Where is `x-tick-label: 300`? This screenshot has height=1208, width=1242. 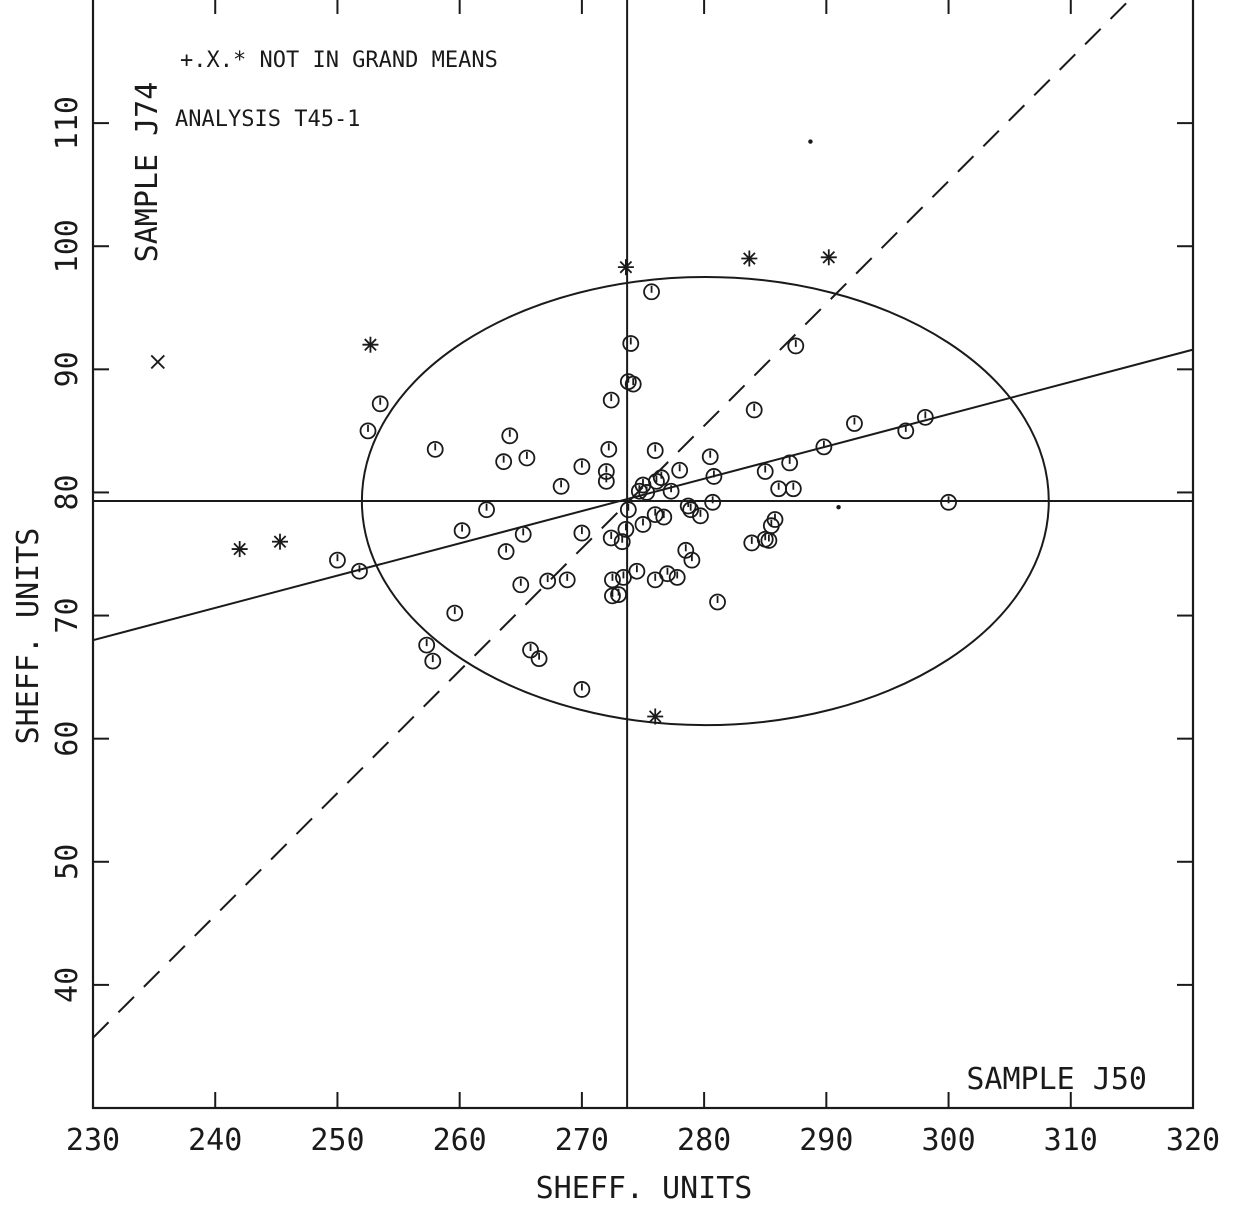 x-tick-label: 300 is located at coordinates (948, 1140).